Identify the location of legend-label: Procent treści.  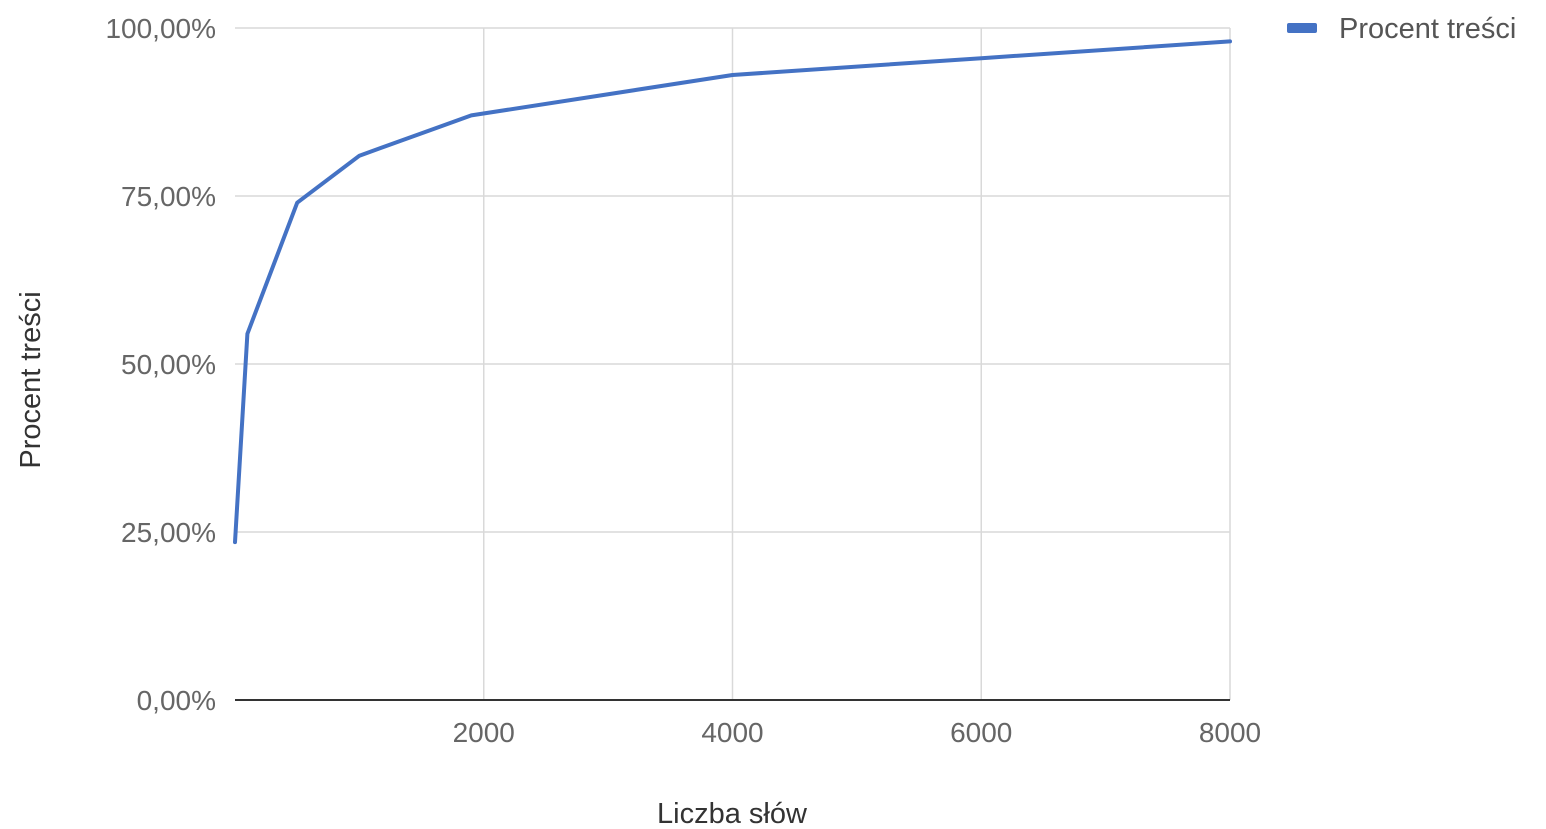
(1427, 29).